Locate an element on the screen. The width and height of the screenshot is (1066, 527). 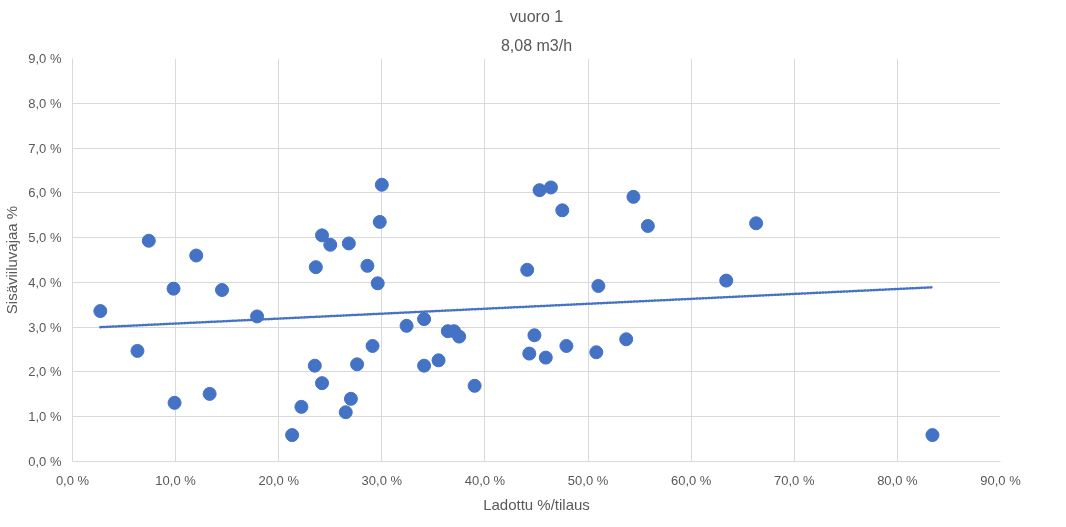
chart-title: vuoro 1 is located at coordinates (536, 16).